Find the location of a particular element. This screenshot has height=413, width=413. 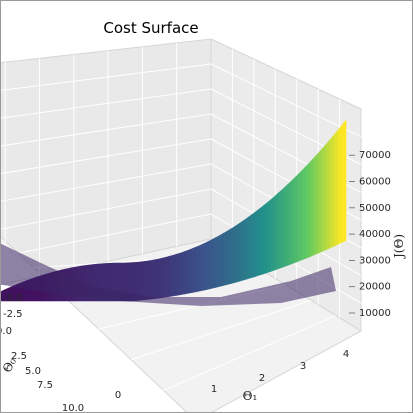

theta1-tick-label: 0 is located at coordinates (118, 395).